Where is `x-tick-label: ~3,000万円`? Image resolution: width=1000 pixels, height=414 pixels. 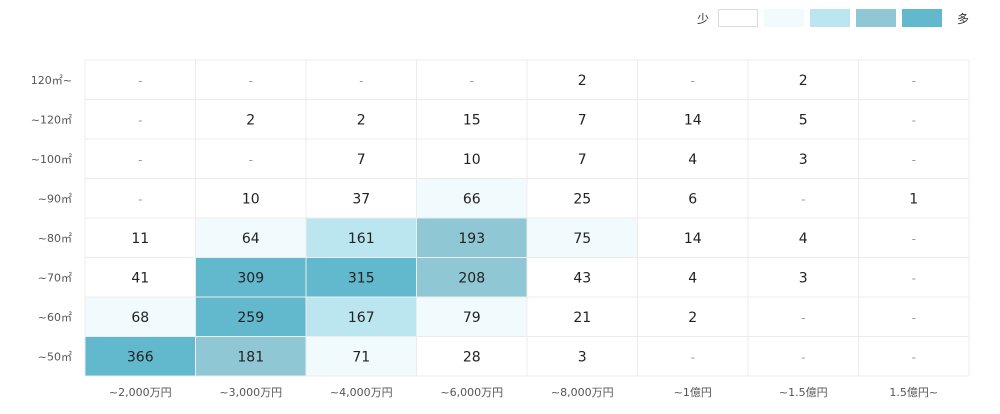 x-tick-label: ~3,000万円 is located at coordinates (250, 392).